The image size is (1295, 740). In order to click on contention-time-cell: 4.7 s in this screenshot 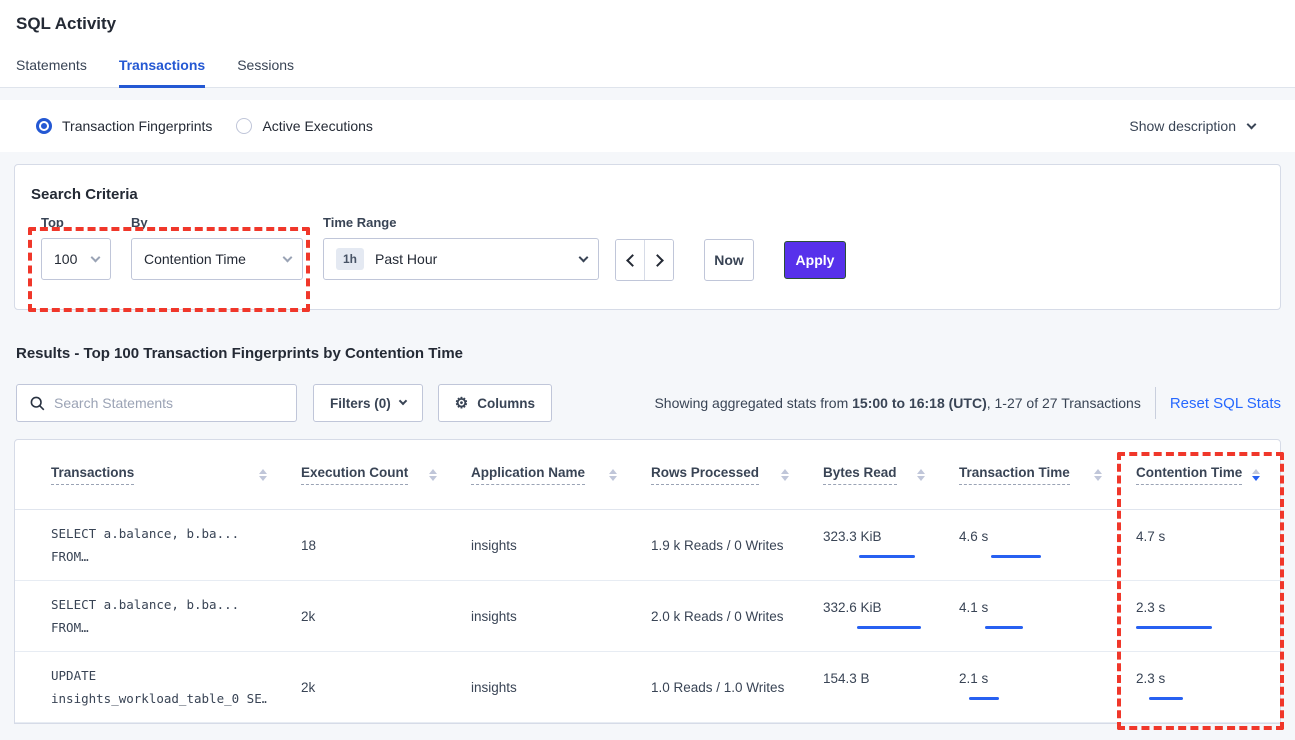, I will do `click(1201, 545)`.